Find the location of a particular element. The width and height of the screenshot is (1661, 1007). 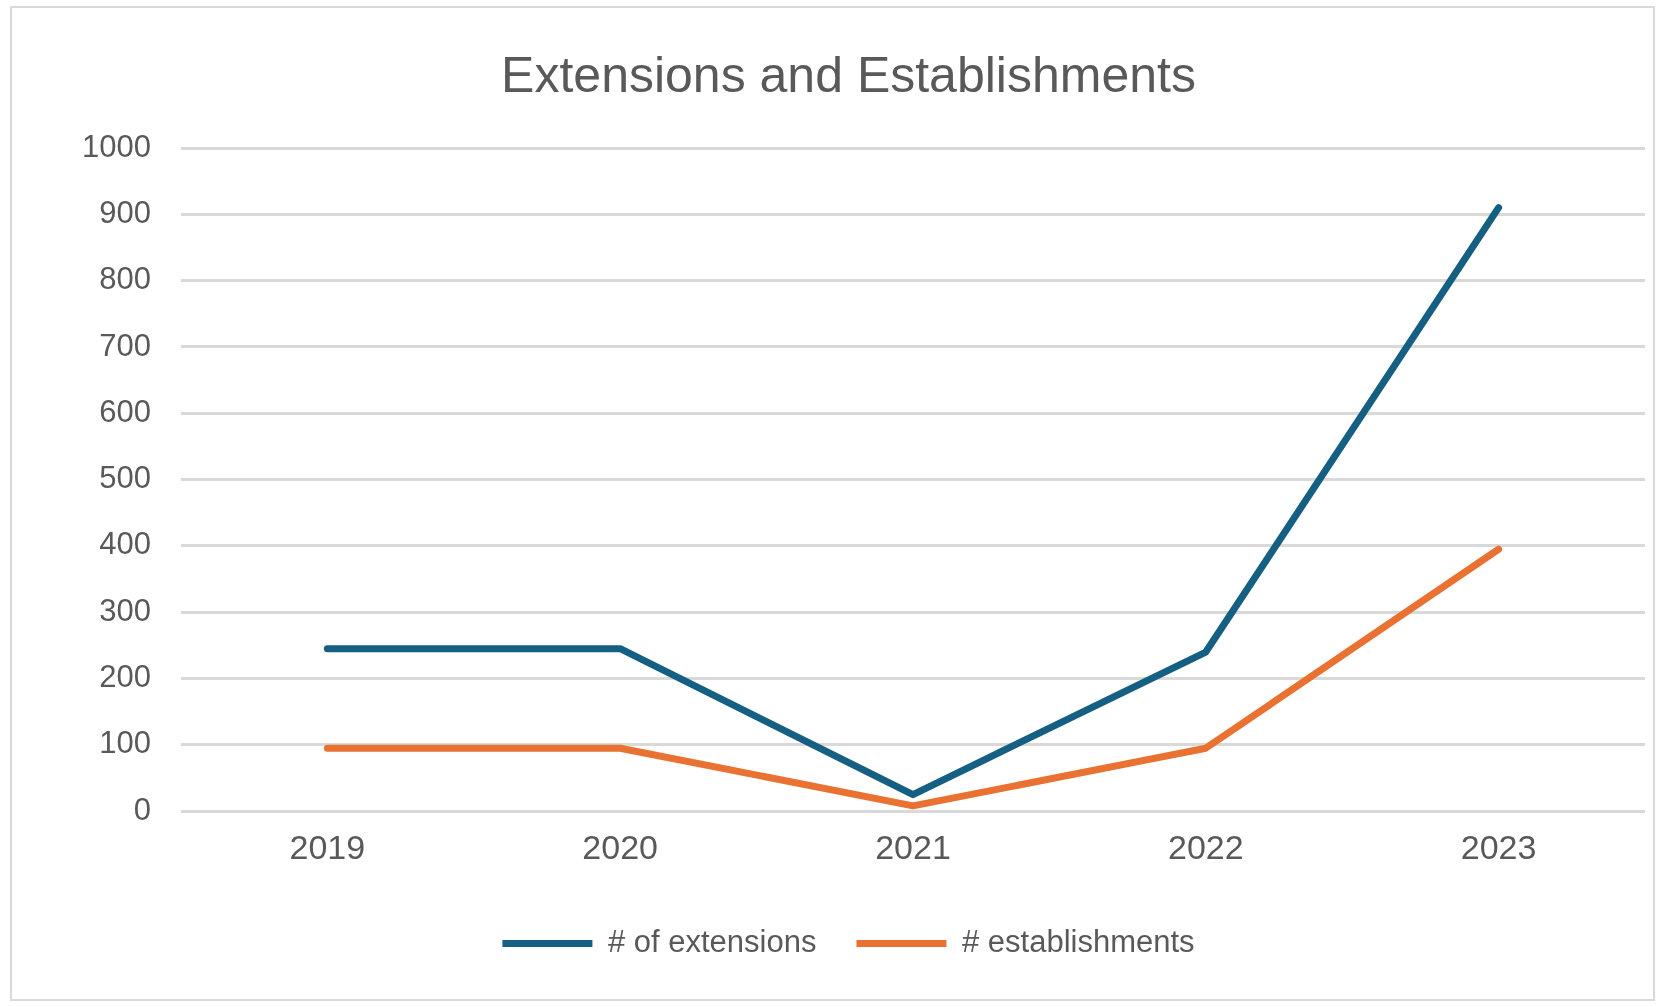

y-tick-label: 400 is located at coordinates (125, 544).